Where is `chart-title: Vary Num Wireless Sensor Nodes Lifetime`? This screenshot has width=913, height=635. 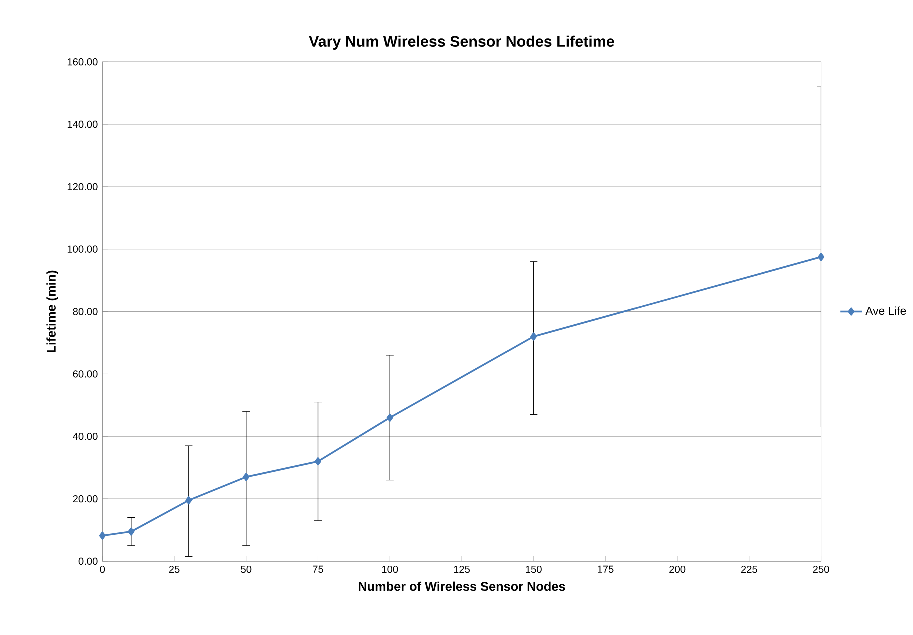 chart-title: Vary Num Wireless Sensor Nodes Lifetime is located at coordinates (461, 43).